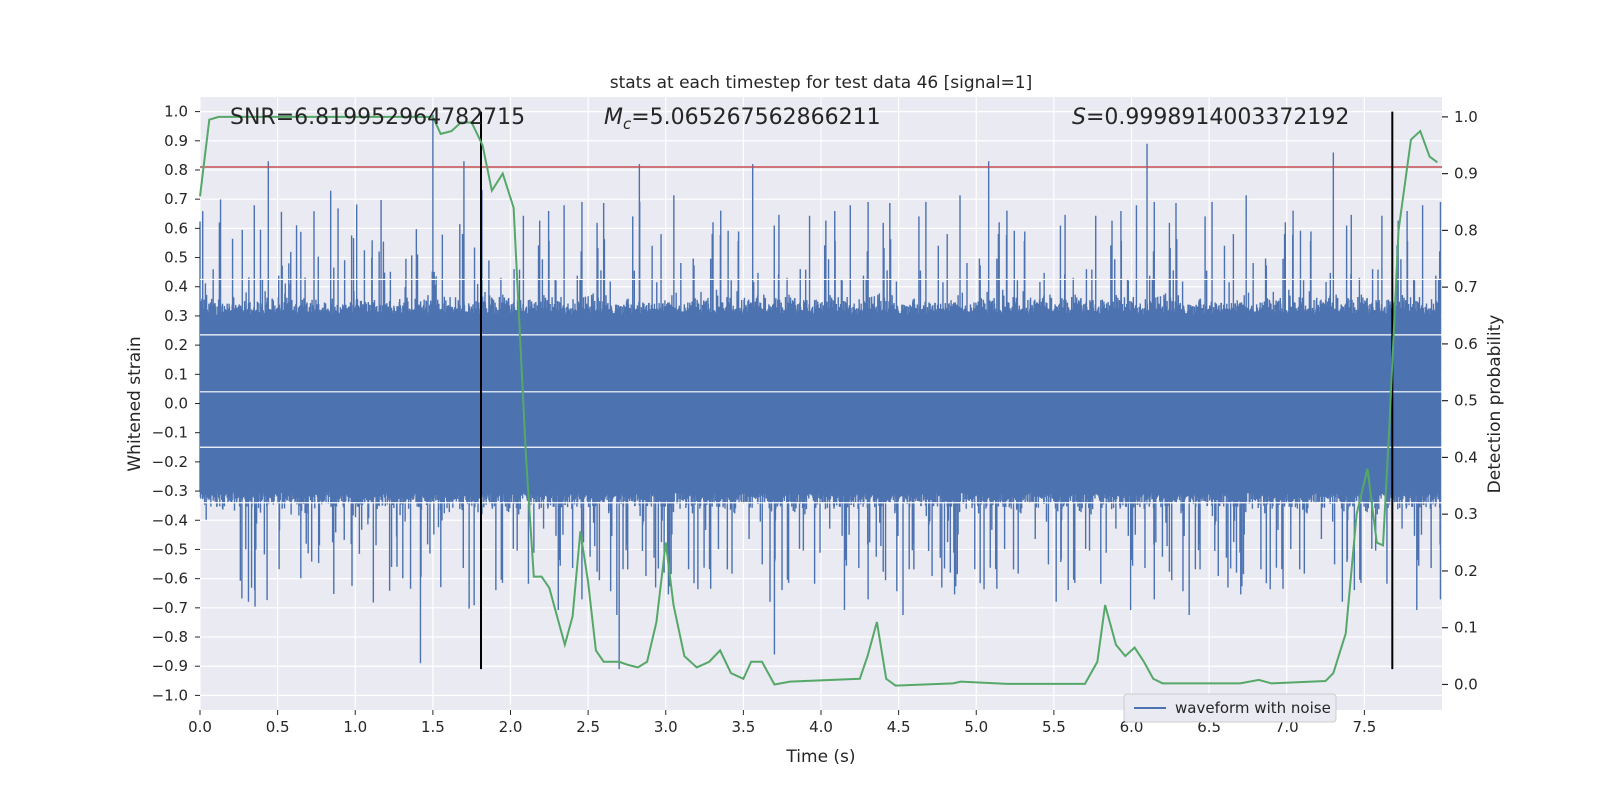 Image resolution: width=1600 pixels, height=800 pixels. Describe the element at coordinates (1054, 727) in the screenshot. I see `x-tick-label: 5.5` at that location.